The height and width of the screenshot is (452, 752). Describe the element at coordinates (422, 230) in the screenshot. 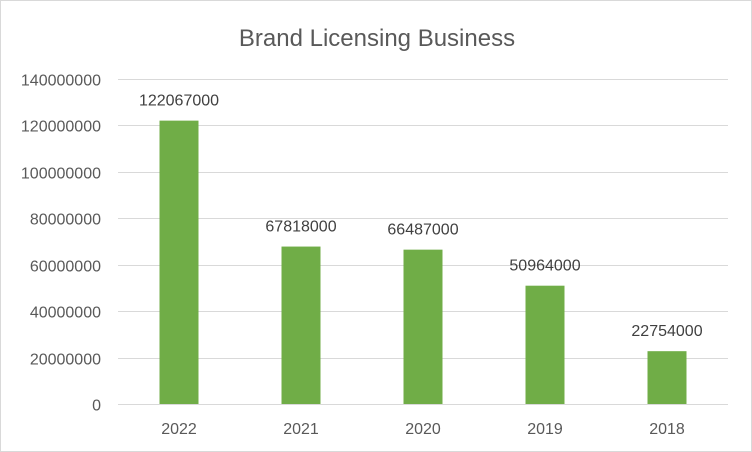

I see `data-label: 66487000` at that location.